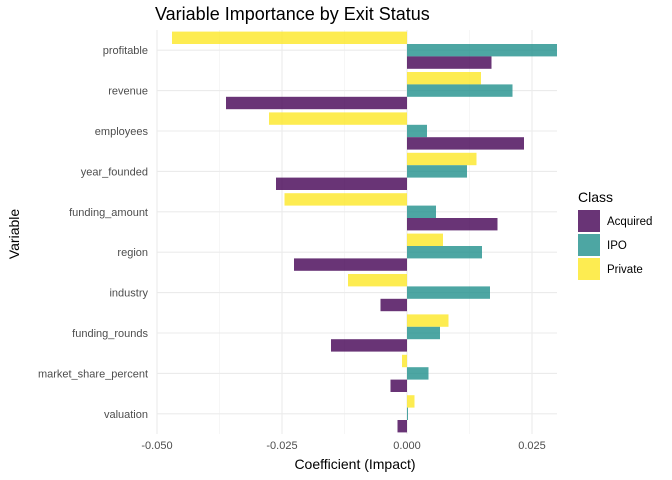 This screenshot has height=480, width=672. I want to click on y-tick-label: revenue, so click(128, 92).